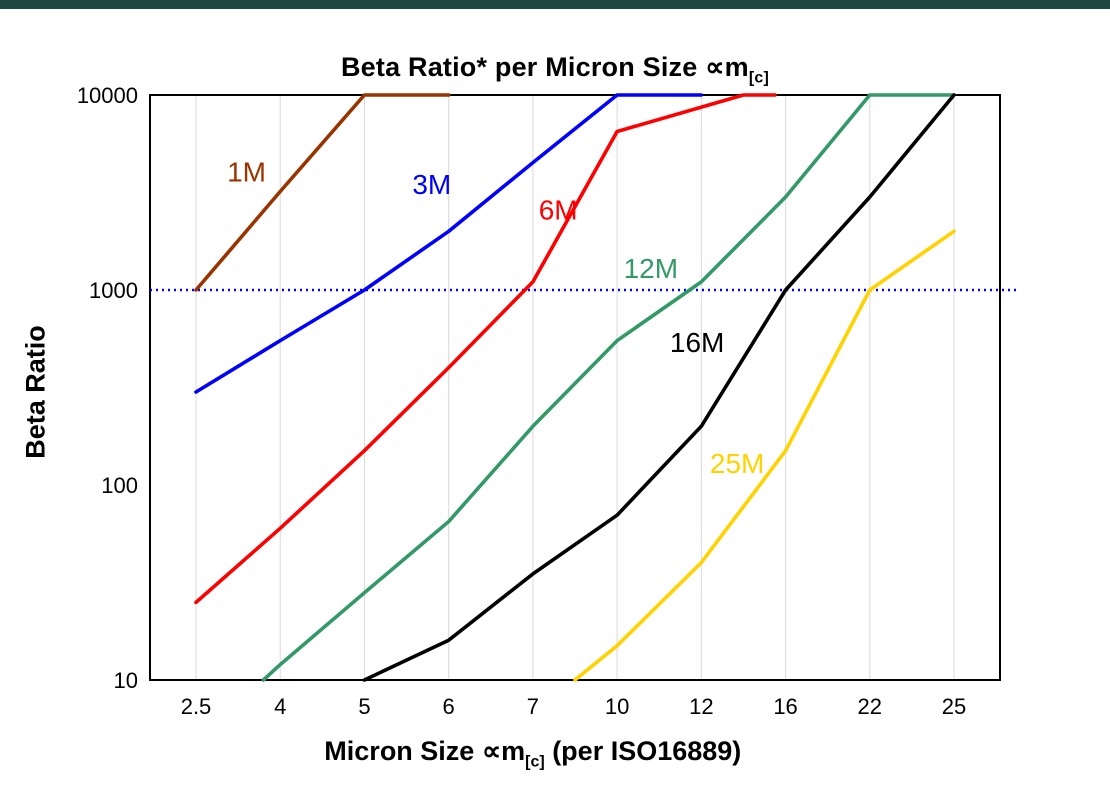  Describe the element at coordinates (617, 706) in the screenshot. I see `x-tick-label: 10` at that location.